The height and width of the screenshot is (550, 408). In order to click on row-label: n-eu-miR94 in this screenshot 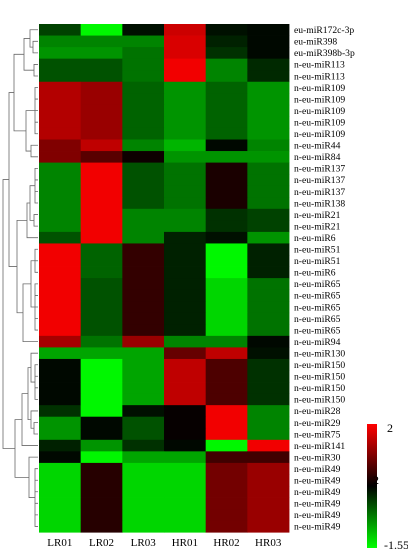, I will do `click(317, 342)`.